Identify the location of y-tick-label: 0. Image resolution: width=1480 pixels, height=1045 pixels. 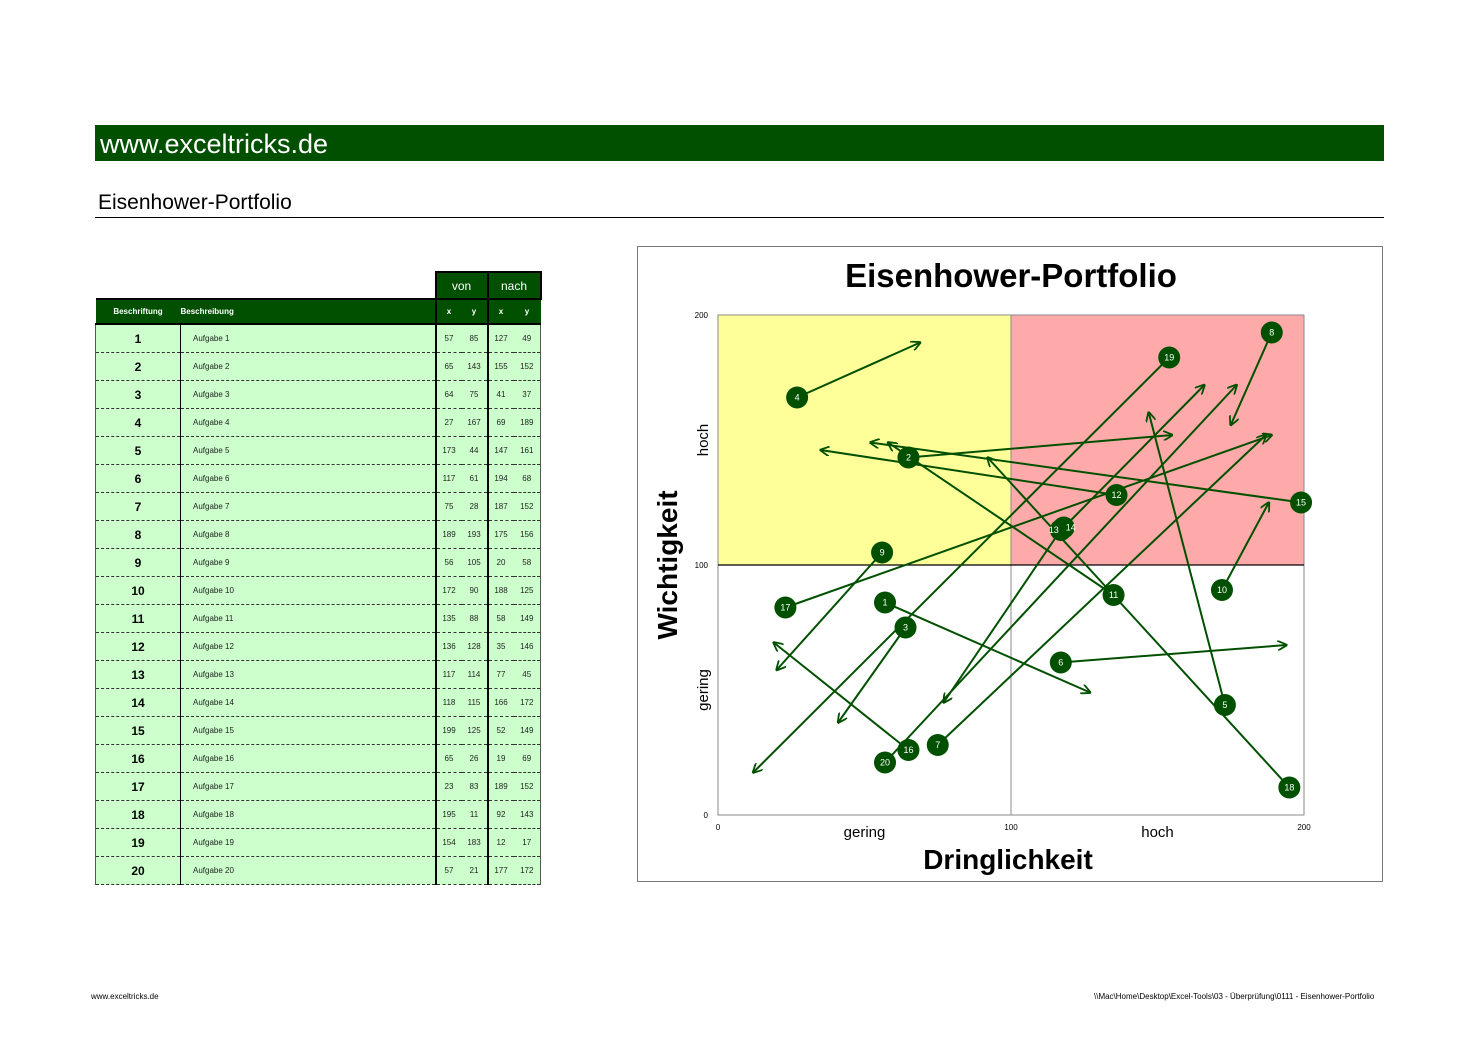
(706, 815).